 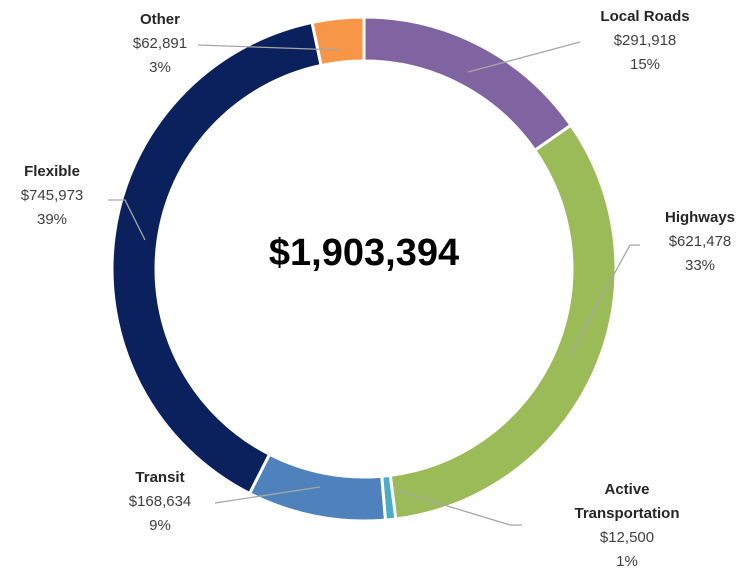 What do you see at coordinates (160, 67) in the screenshot?
I see `percent-label: 3%` at bounding box center [160, 67].